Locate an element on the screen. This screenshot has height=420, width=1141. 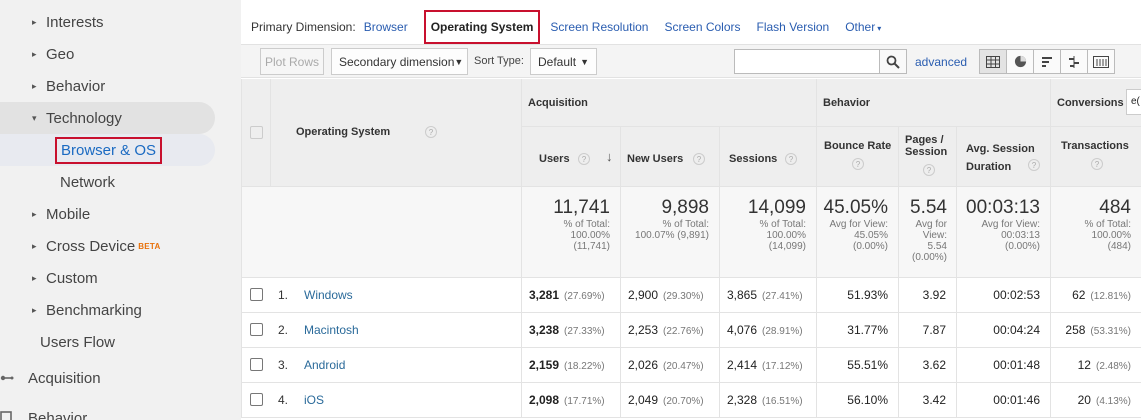
sidebar-item-network: Network is located at coordinates (87, 182).